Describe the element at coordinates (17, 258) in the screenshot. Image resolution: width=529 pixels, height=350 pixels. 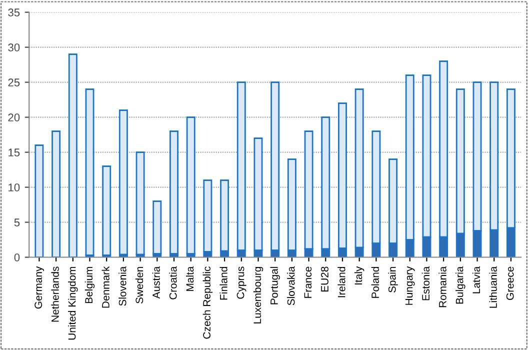
I see `y-tick-label: 0` at that location.